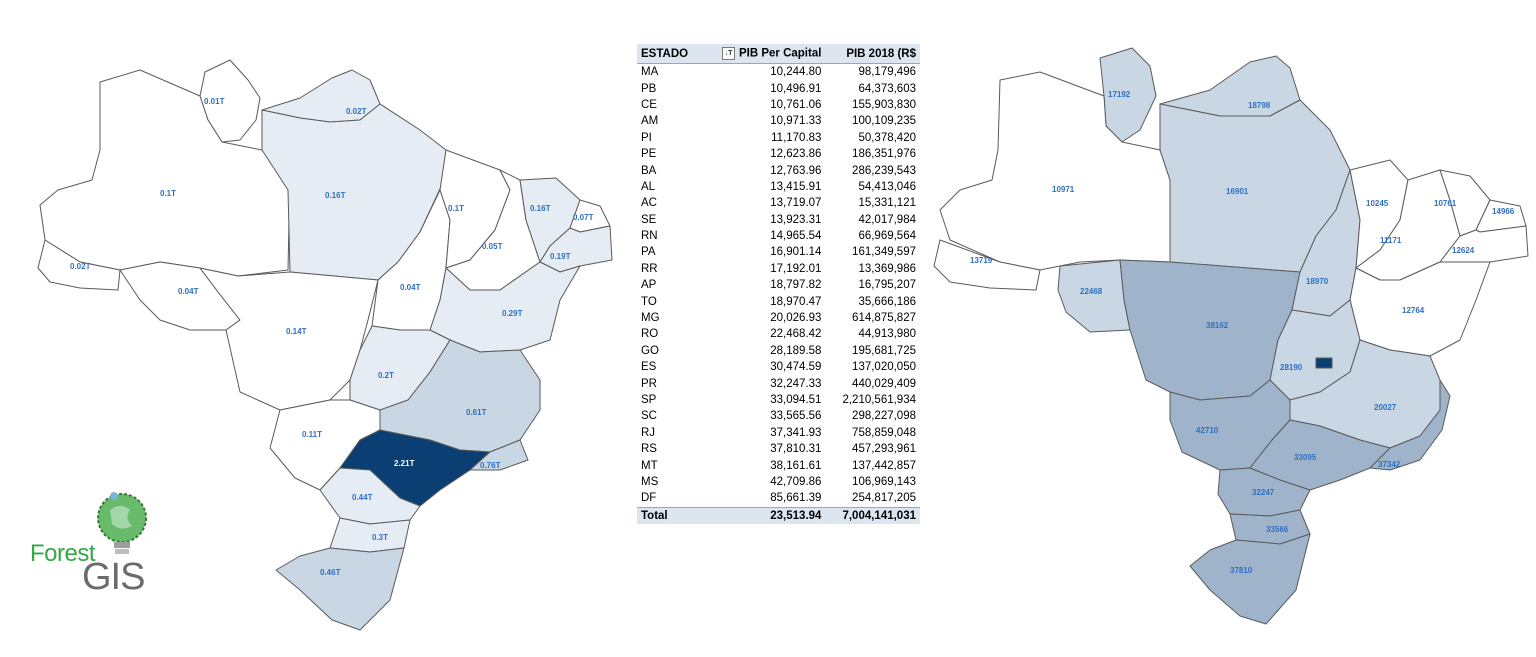 This screenshot has height=657, width=1536. I want to click on label-ro-r: 22468, so click(1091, 291).